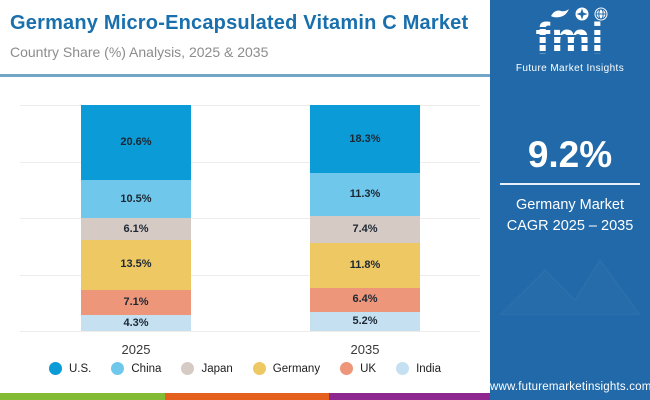 The image size is (650, 400). I want to click on legend-dot-us, so click(55, 368).